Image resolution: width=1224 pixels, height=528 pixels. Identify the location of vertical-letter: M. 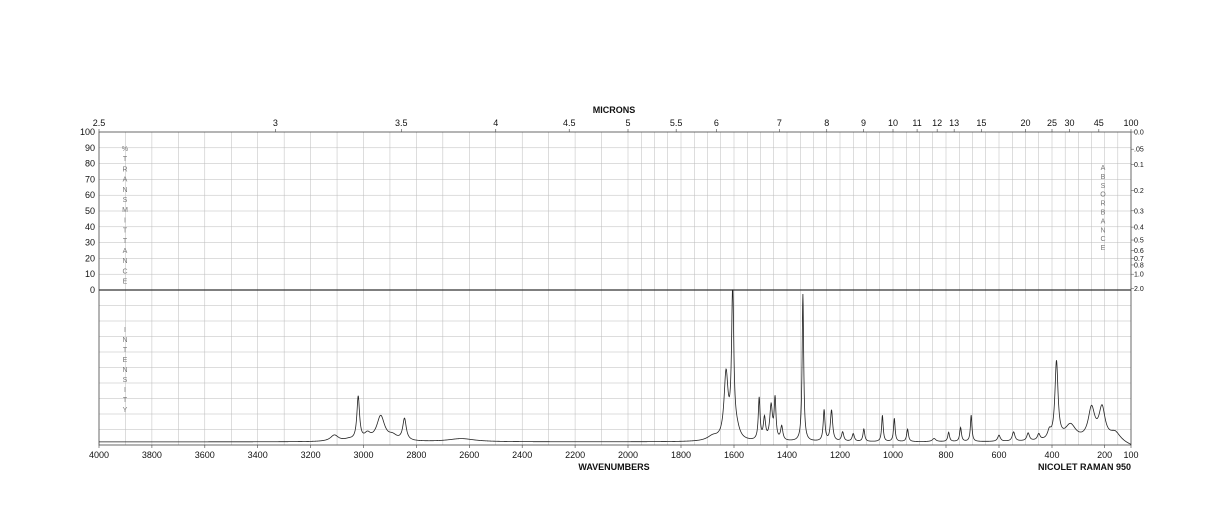
(125, 210).